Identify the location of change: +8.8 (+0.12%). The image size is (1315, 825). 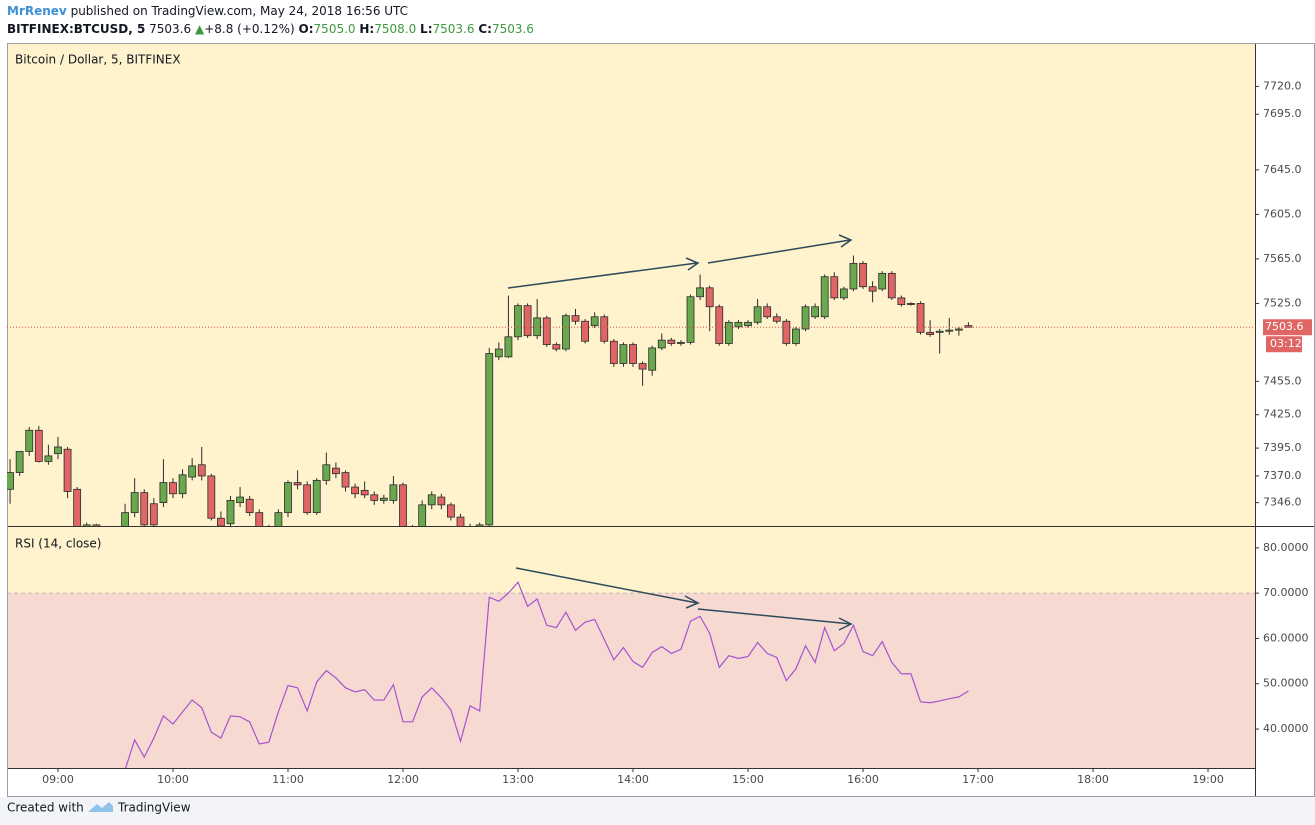
(249, 29).